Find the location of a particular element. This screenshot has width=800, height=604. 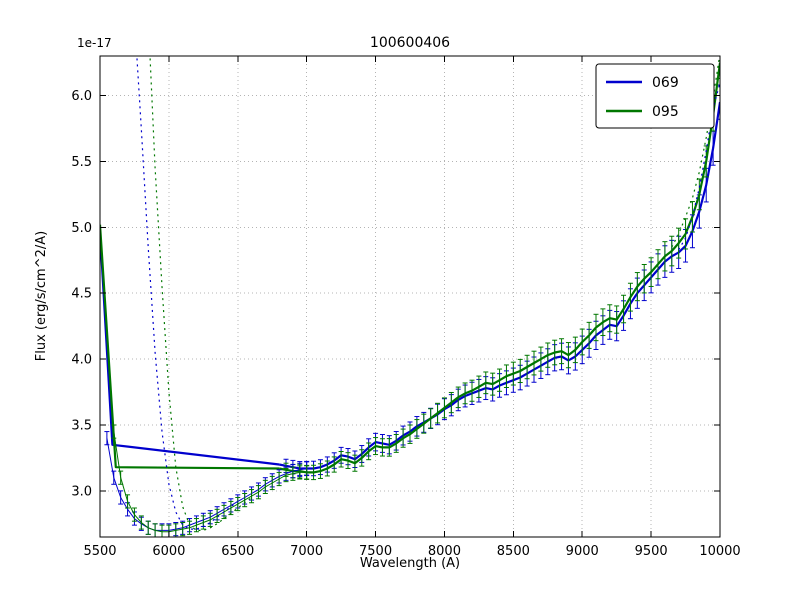

series-069-interp is located at coordinates (190, 348).